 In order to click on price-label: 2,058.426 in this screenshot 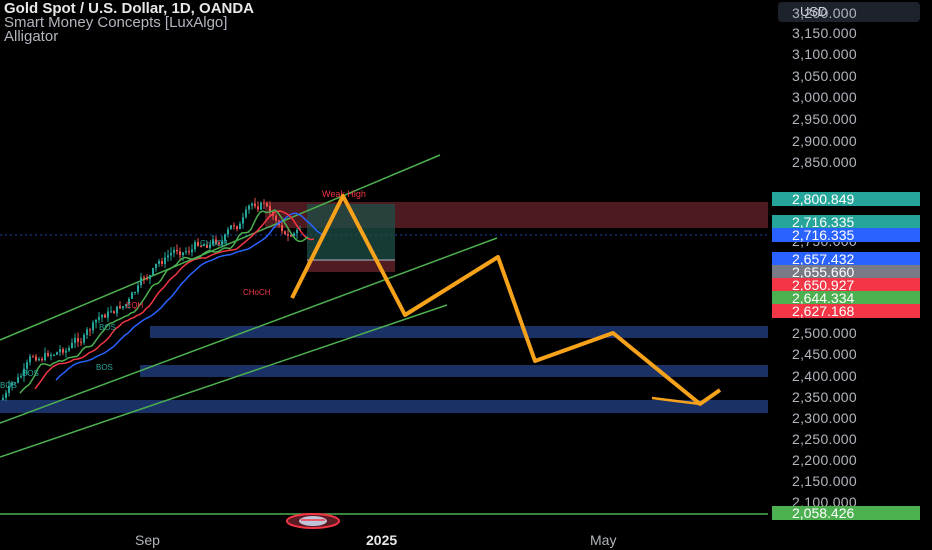, I will do `click(846, 513)`.